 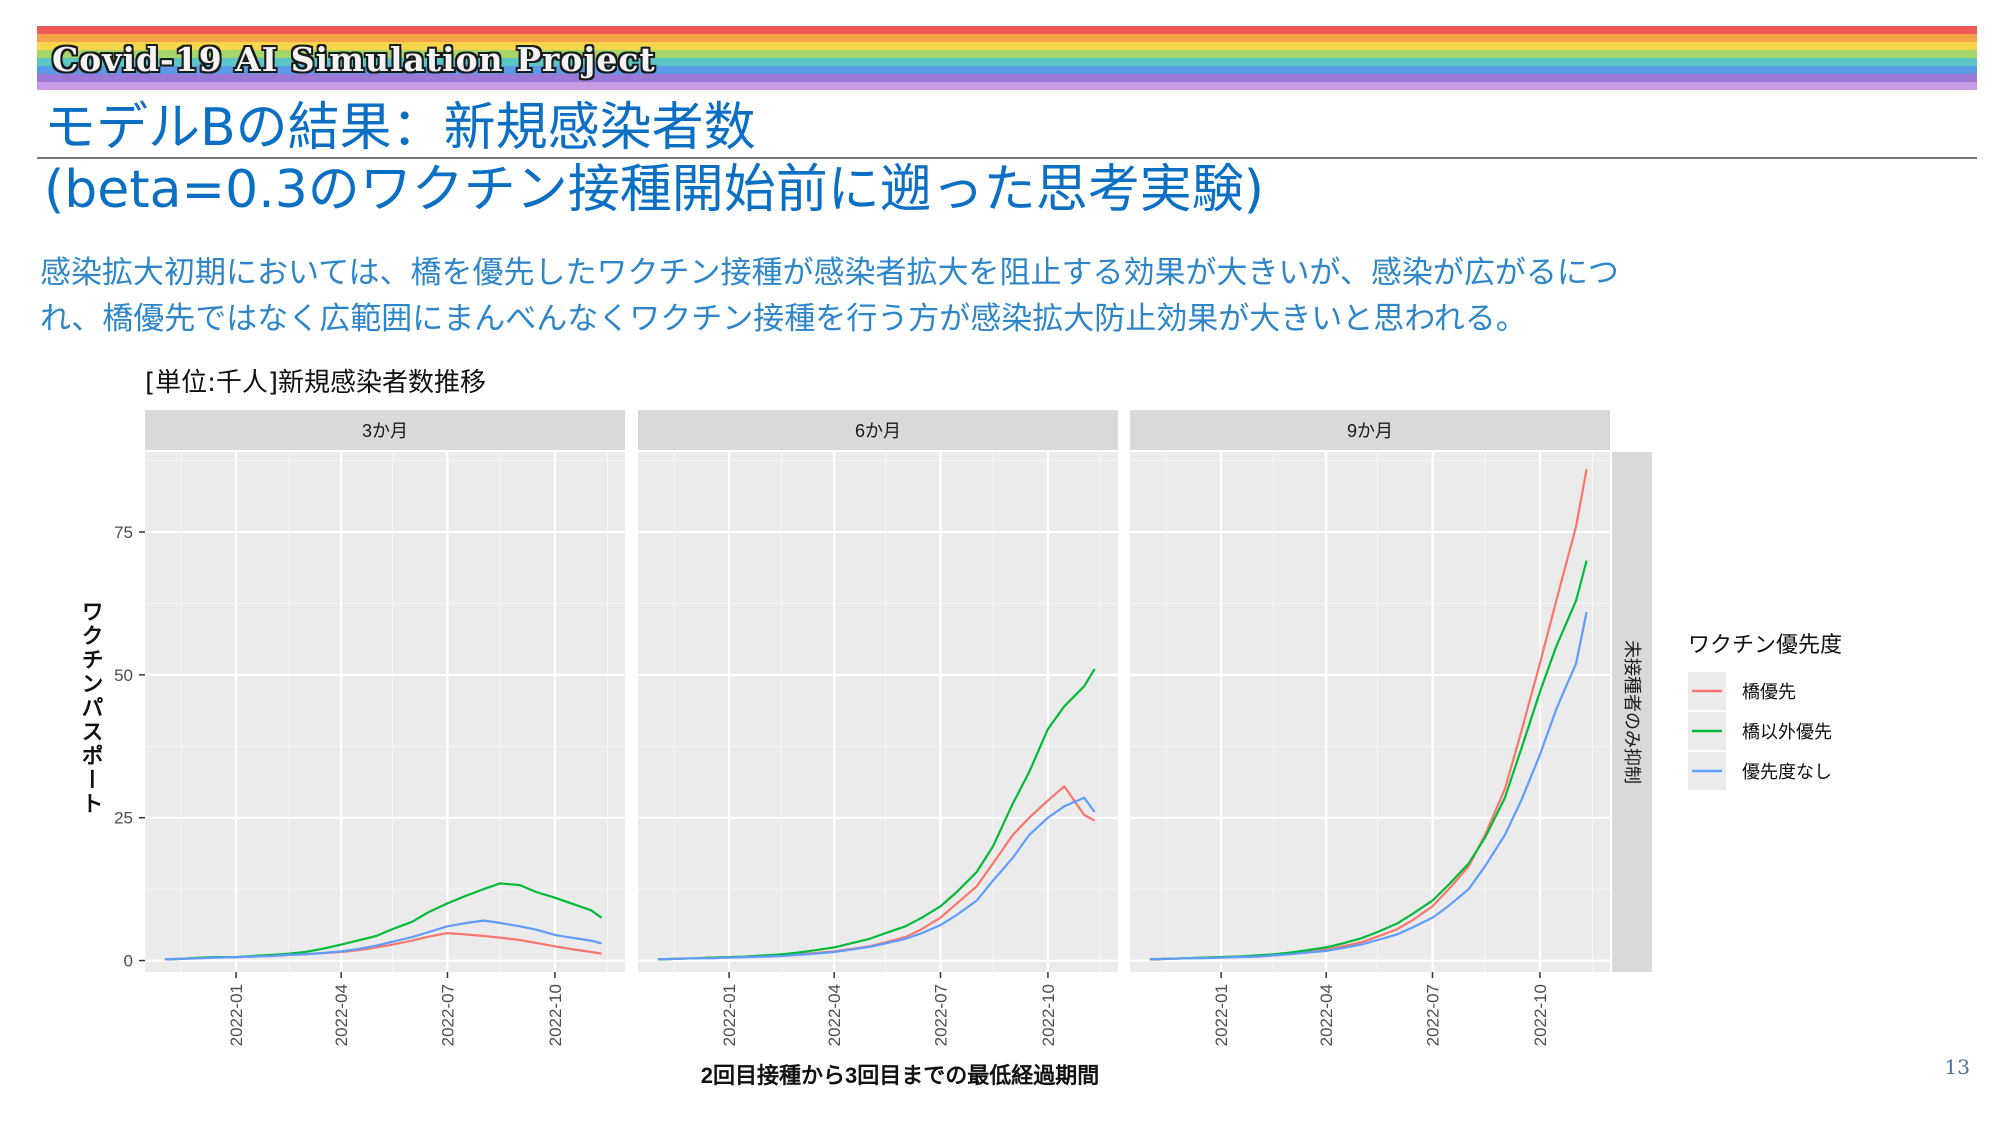 I want to click on y-tick-label: 25, so click(x=123, y=818).